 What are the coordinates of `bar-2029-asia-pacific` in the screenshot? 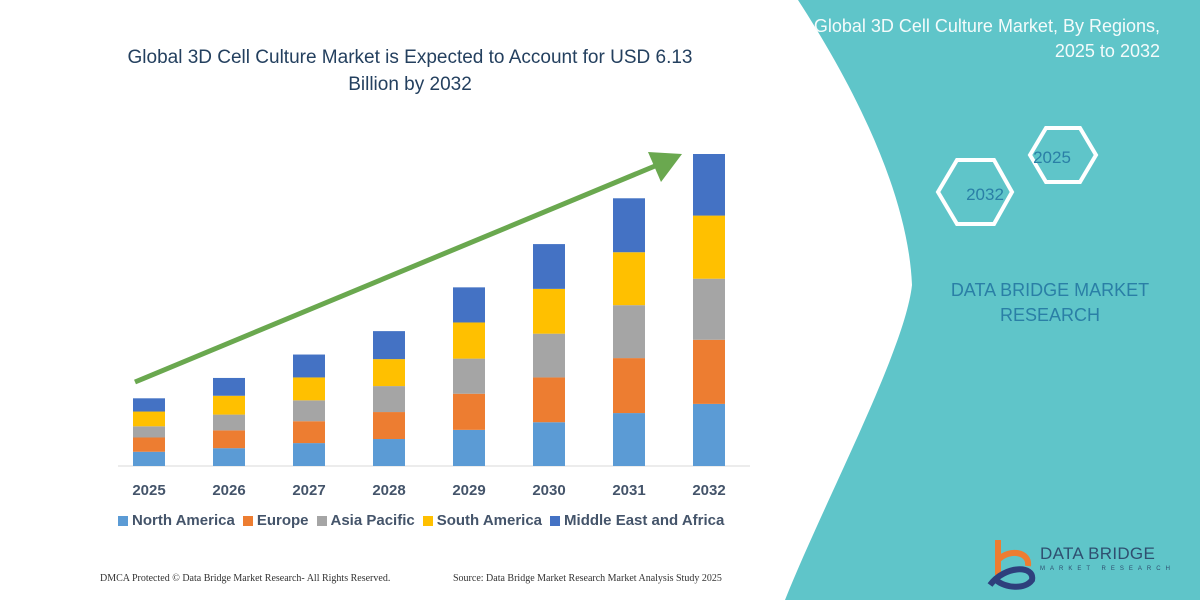 It's located at (469, 376).